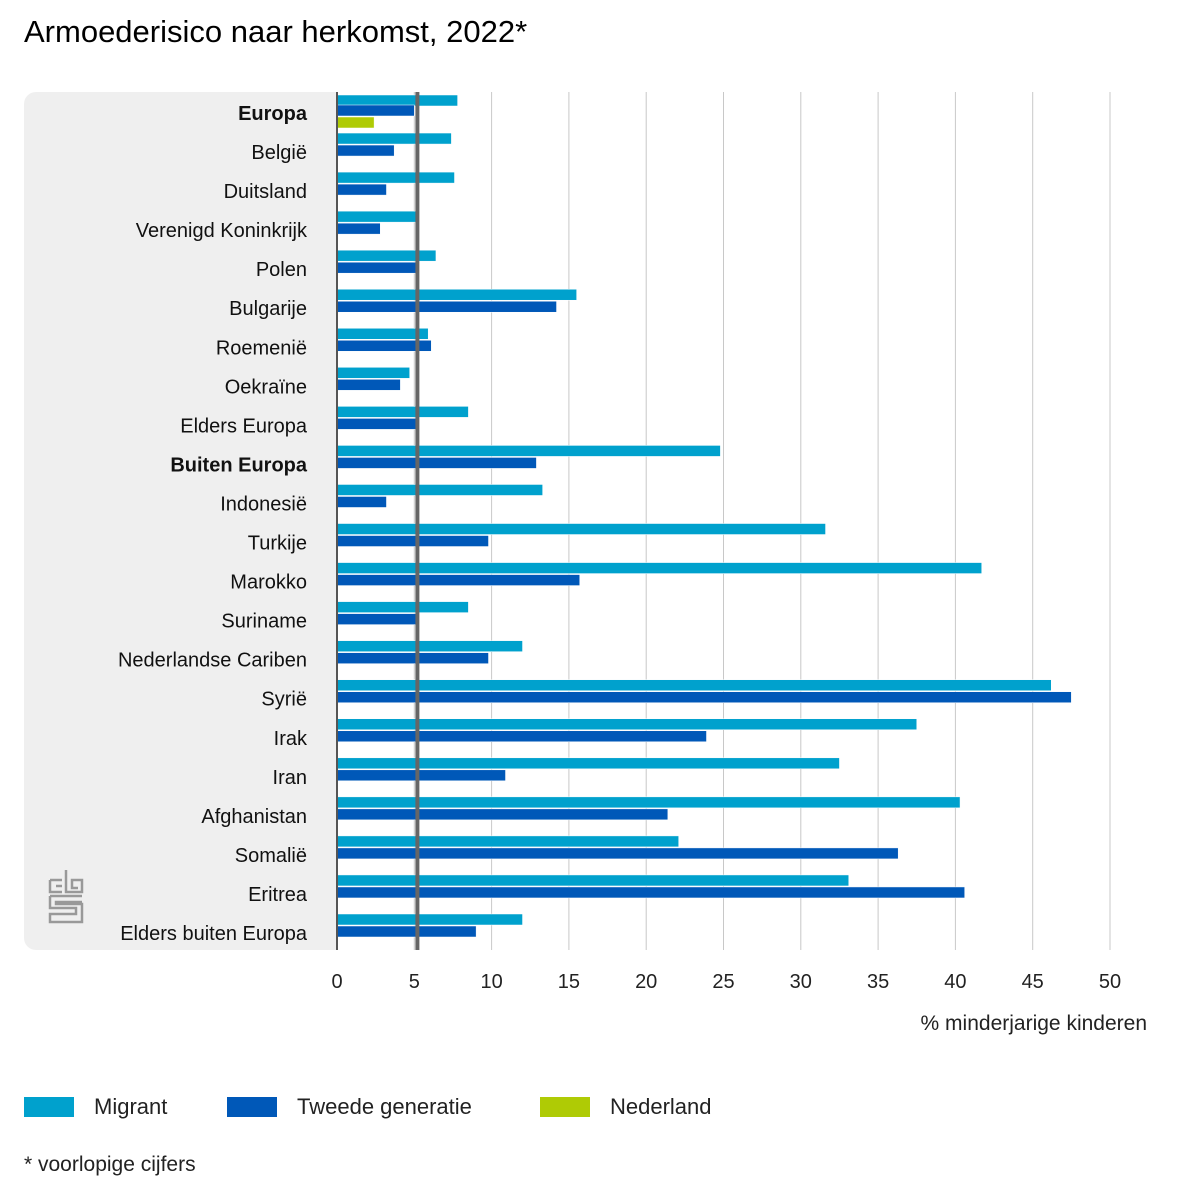  Describe the element at coordinates (569, 982) in the screenshot. I see `x-tick-label: 15` at that location.